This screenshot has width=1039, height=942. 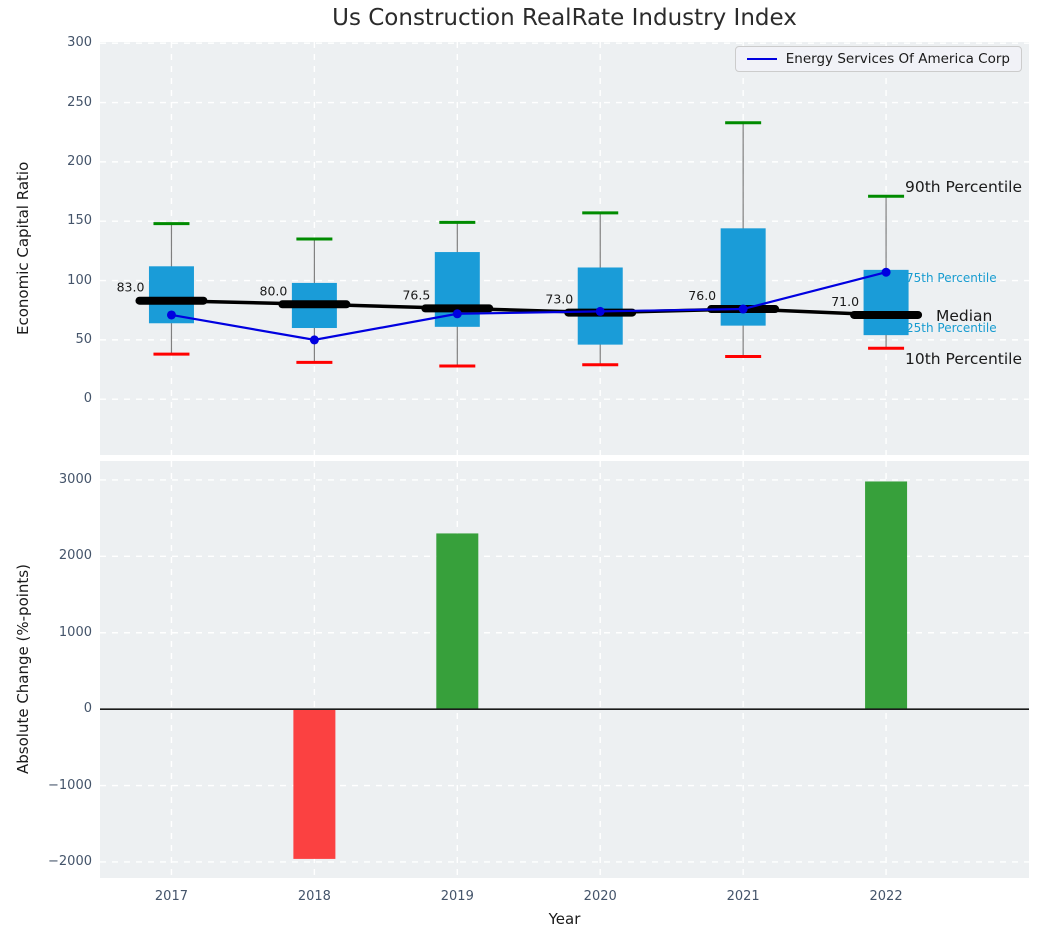 I want to click on x-tick-label: 2021, so click(x=743, y=896).